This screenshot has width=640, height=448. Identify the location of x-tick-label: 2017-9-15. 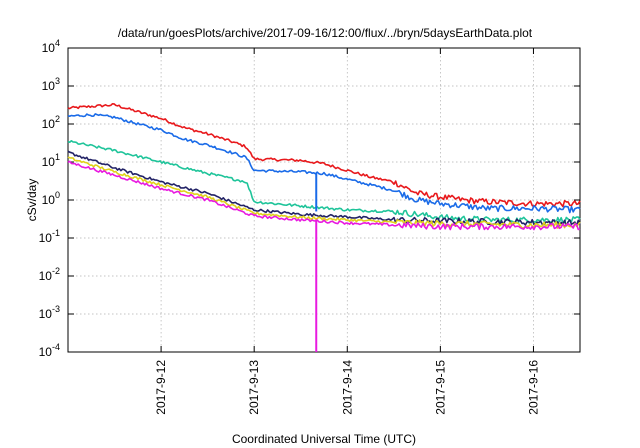
(440, 387).